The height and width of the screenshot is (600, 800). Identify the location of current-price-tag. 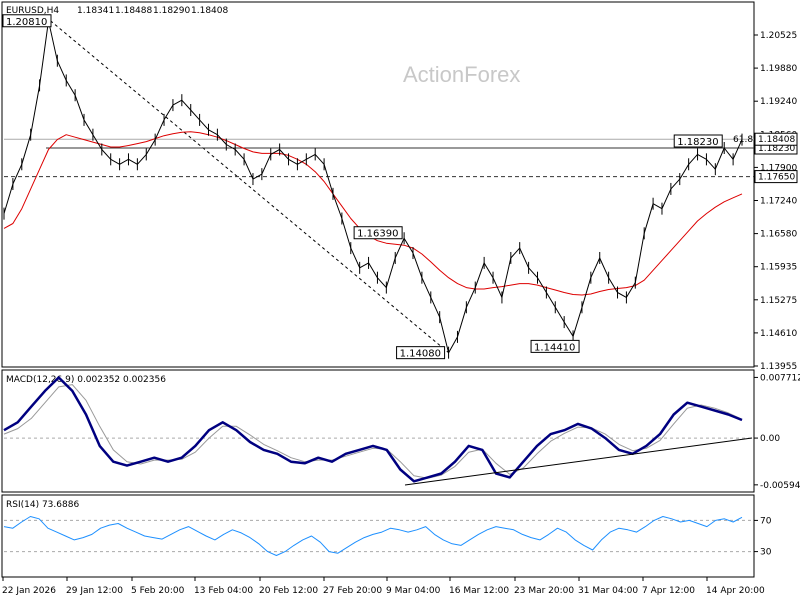
(776, 139).